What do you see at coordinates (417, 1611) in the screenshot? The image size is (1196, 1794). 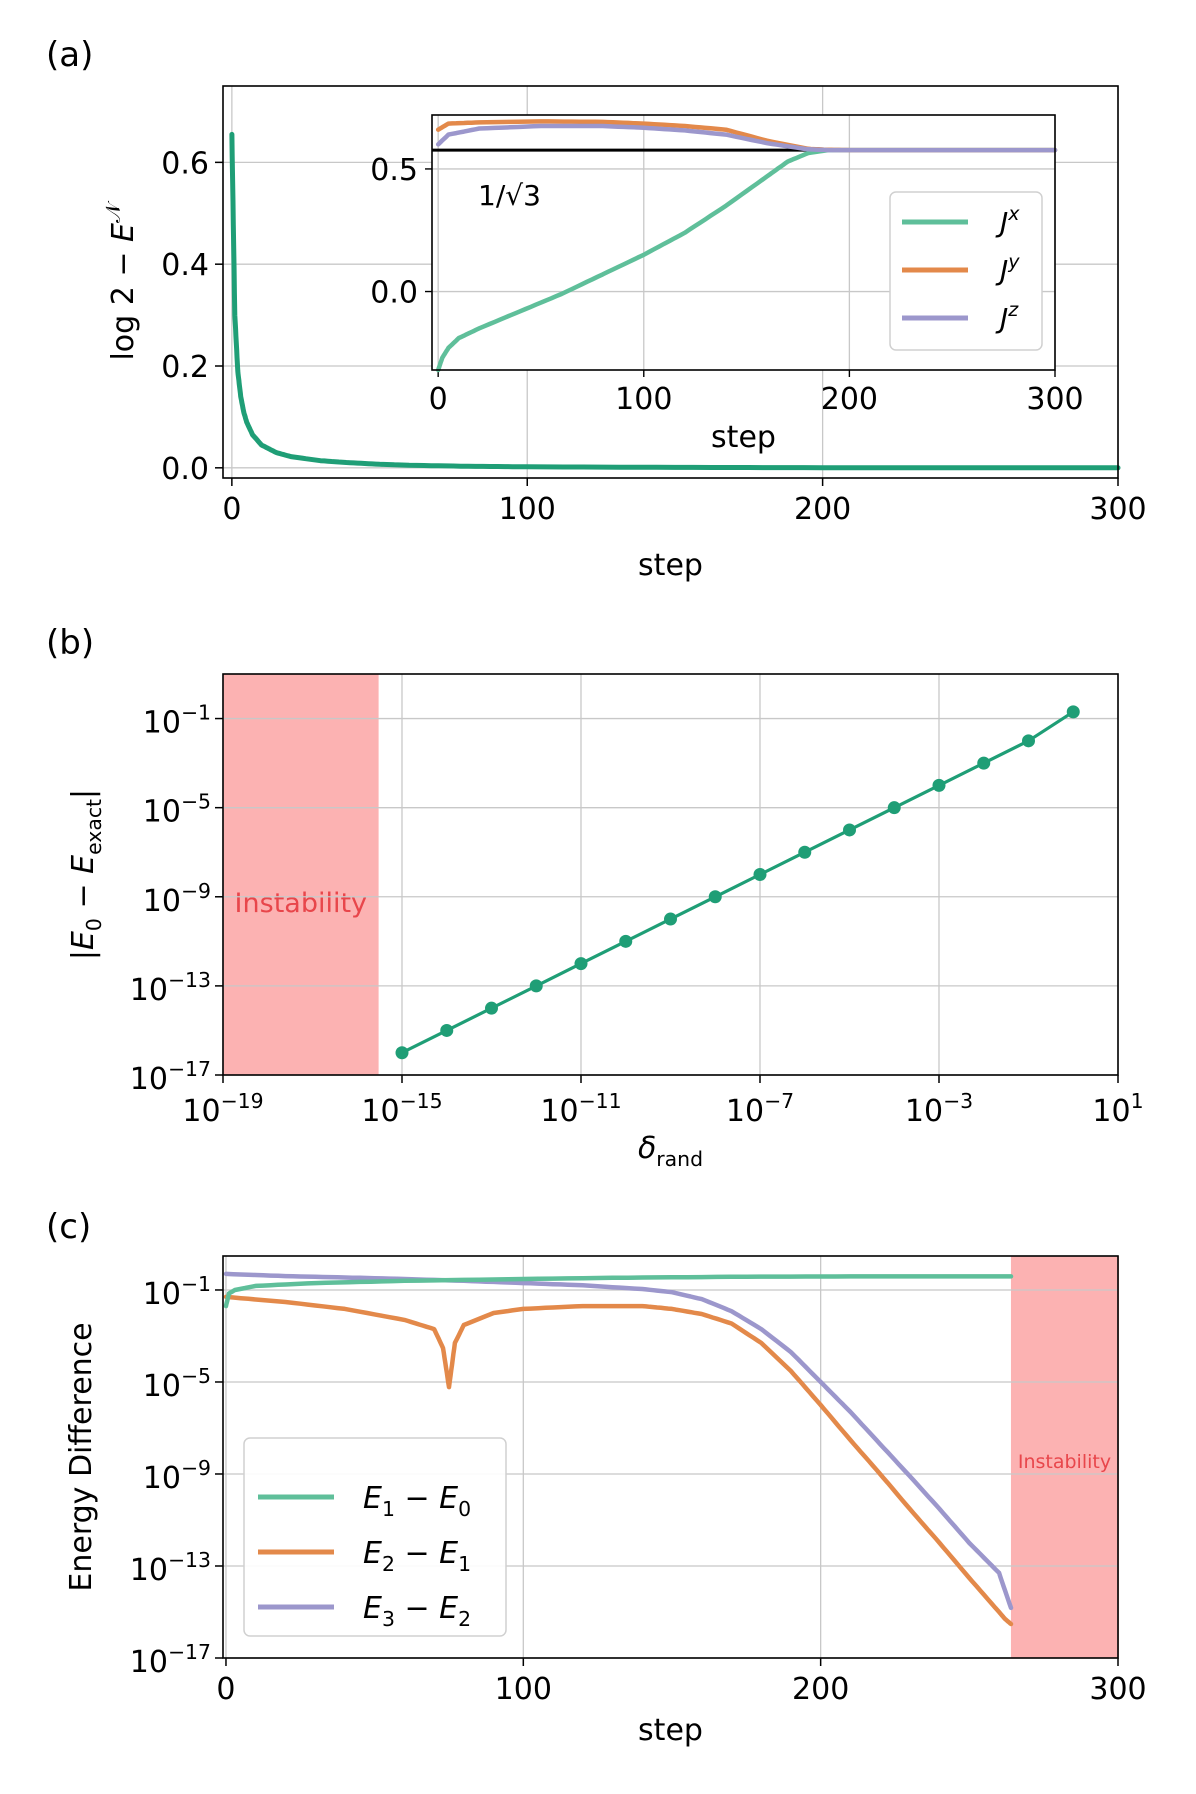 I see `legend-label: E3 − E2` at bounding box center [417, 1611].